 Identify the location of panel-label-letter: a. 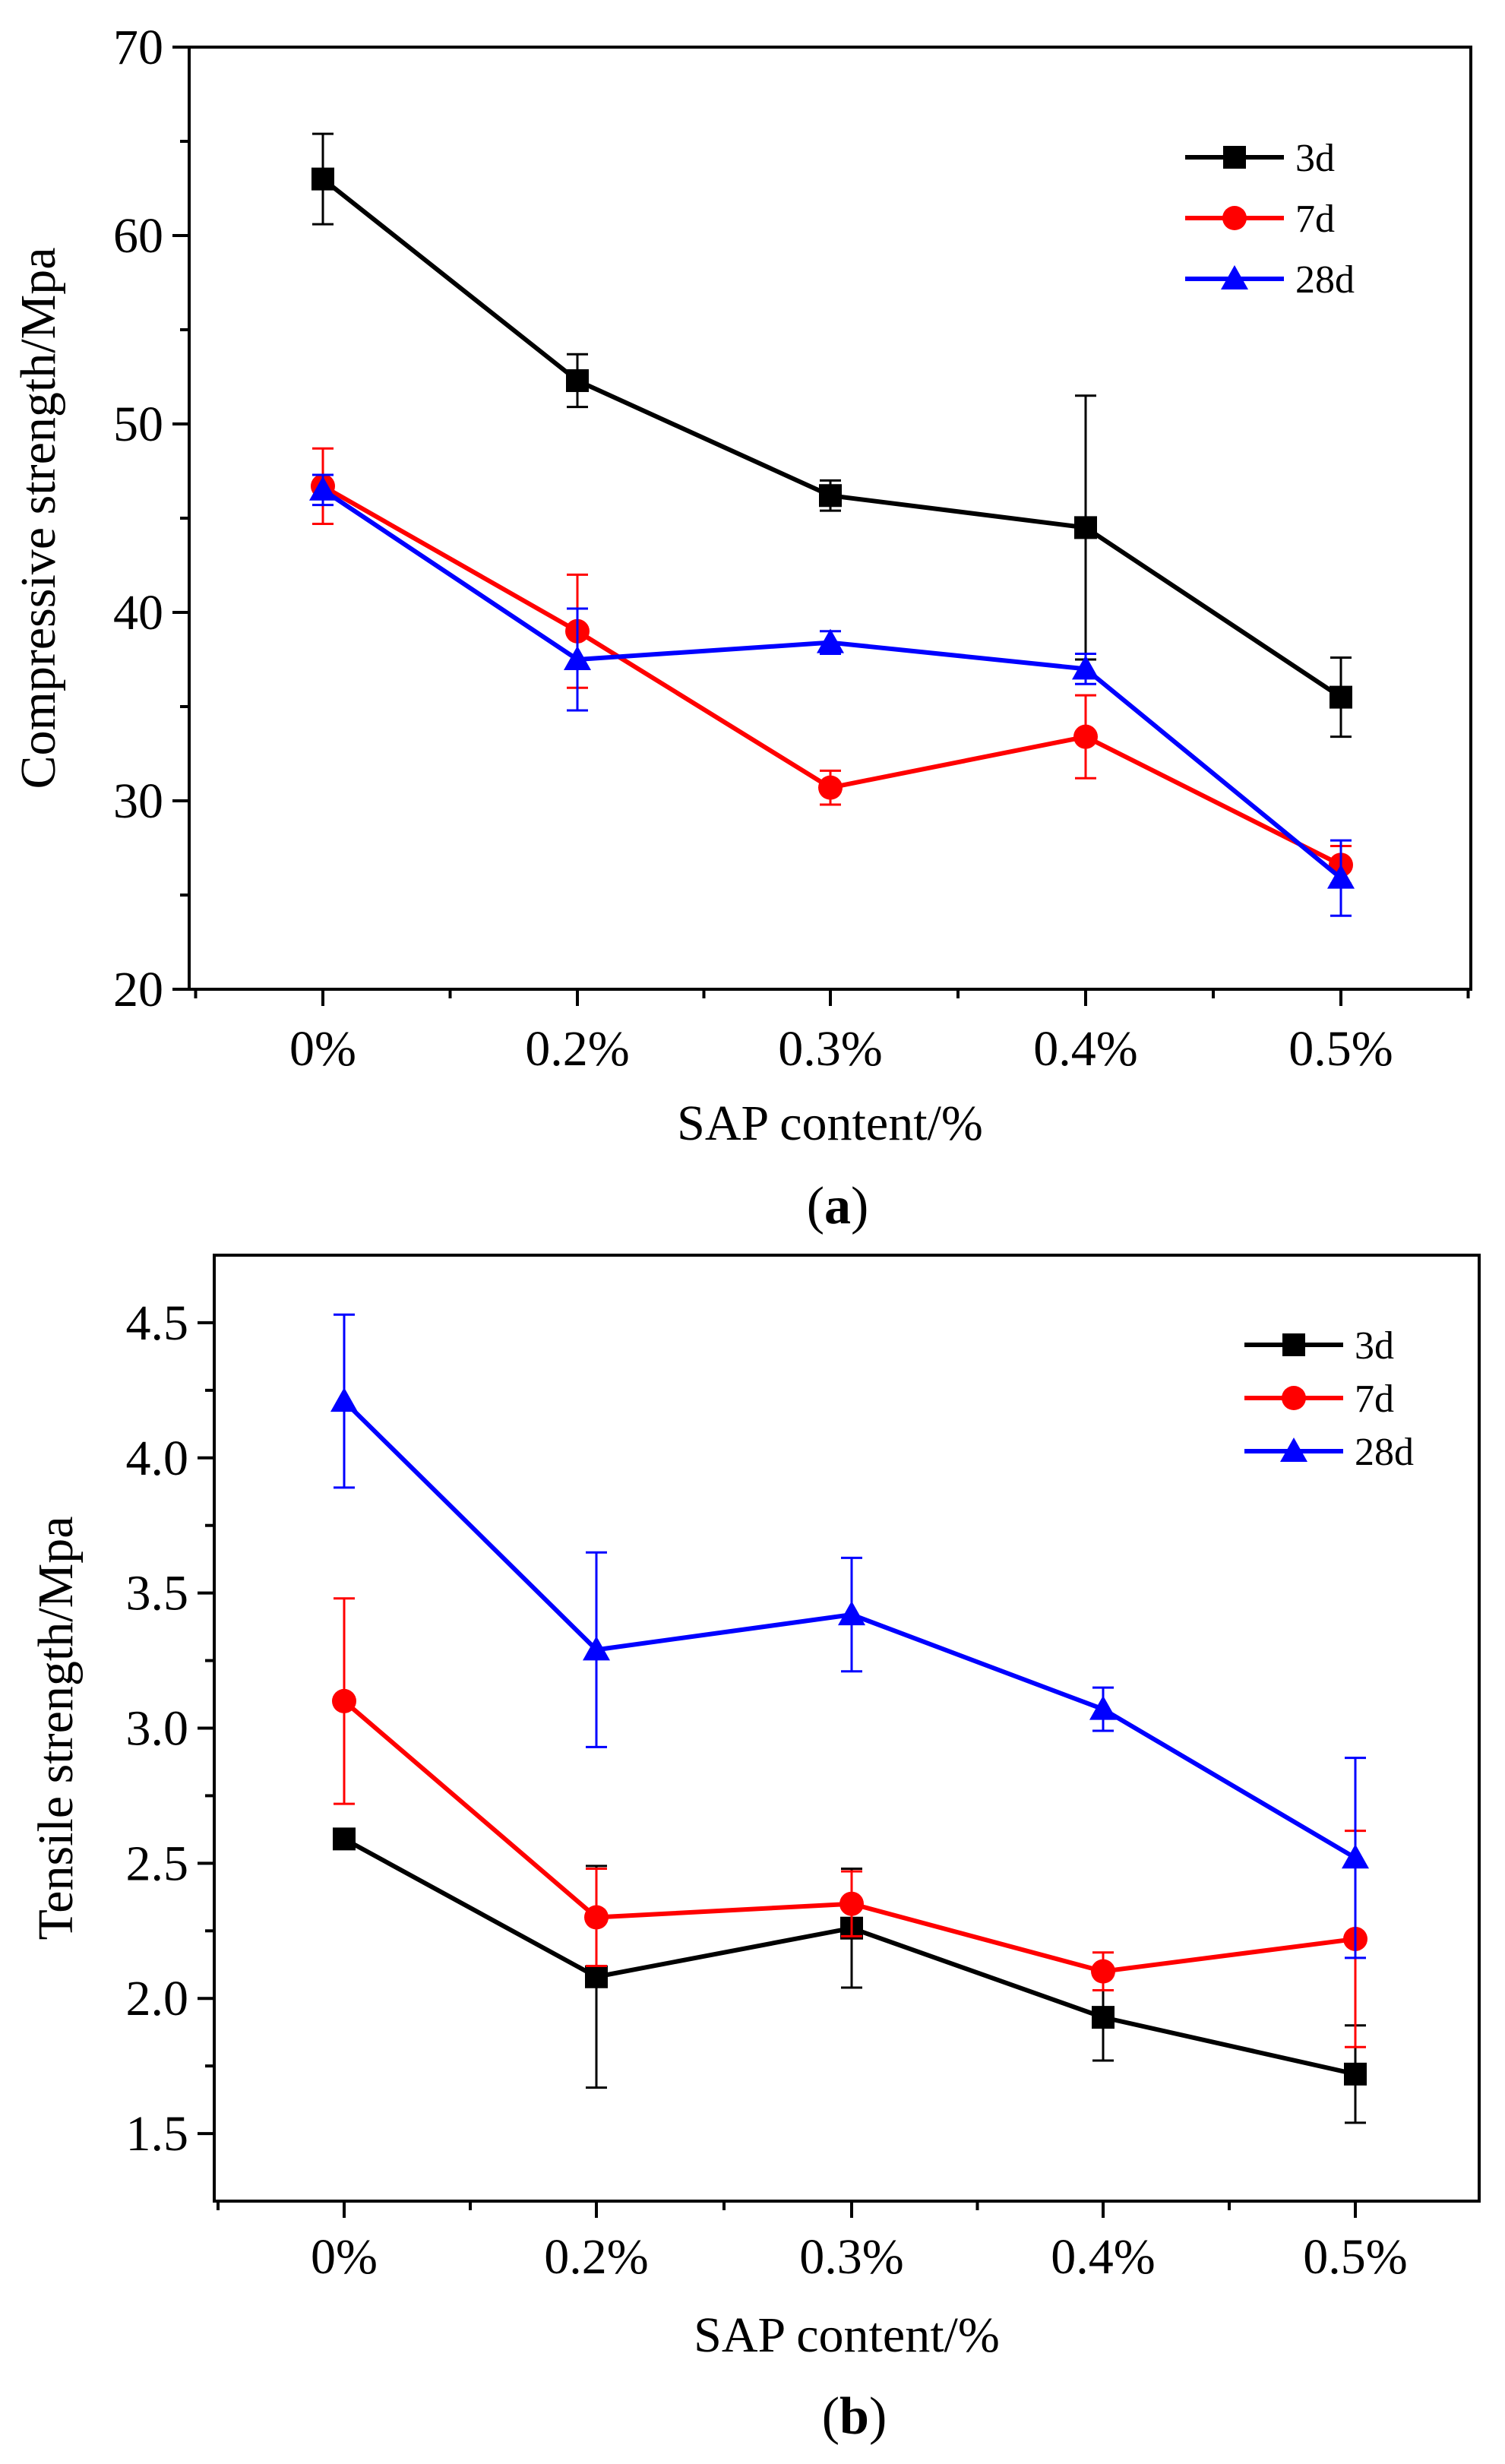
(837, 1206).